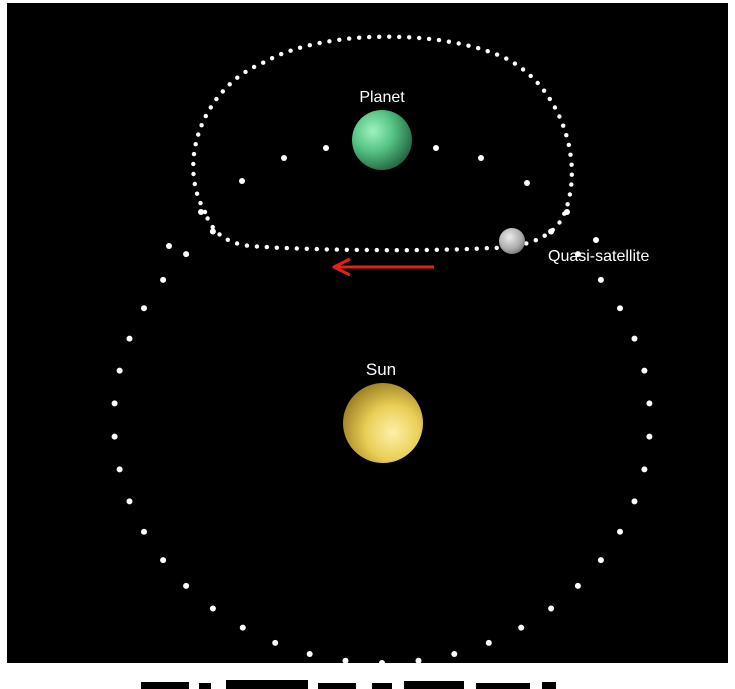 Image resolution: width=735 pixels, height=689 pixels. What do you see at coordinates (382, 140) in the screenshot?
I see `planet` at bounding box center [382, 140].